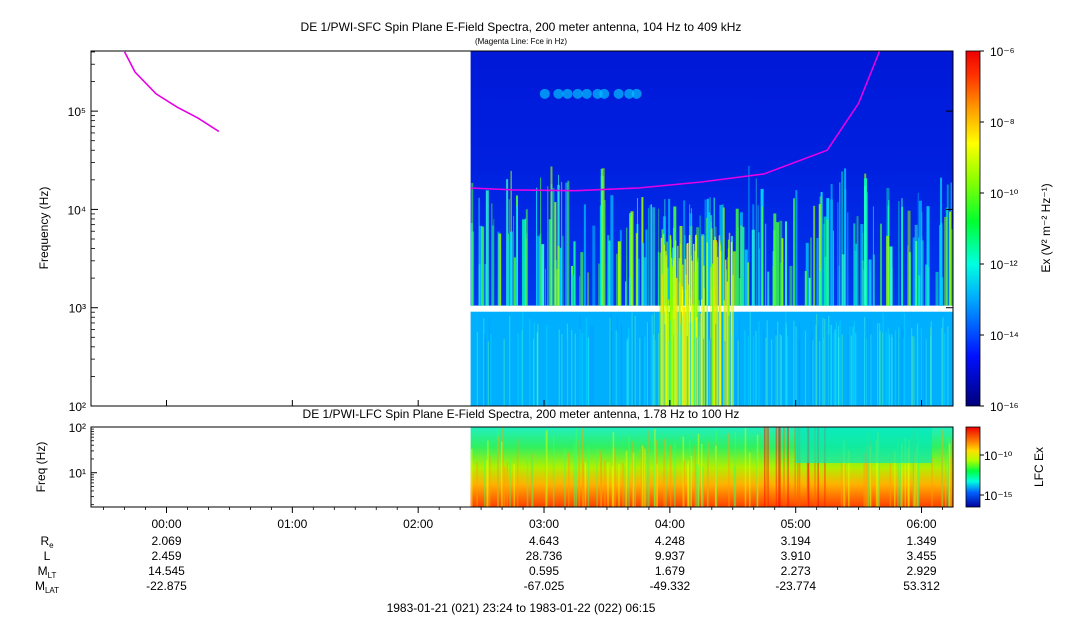 The image size is (1083, 620). I want to click on colorbar-tick-label: 10⁻¹⁶, so click(1004, 407).